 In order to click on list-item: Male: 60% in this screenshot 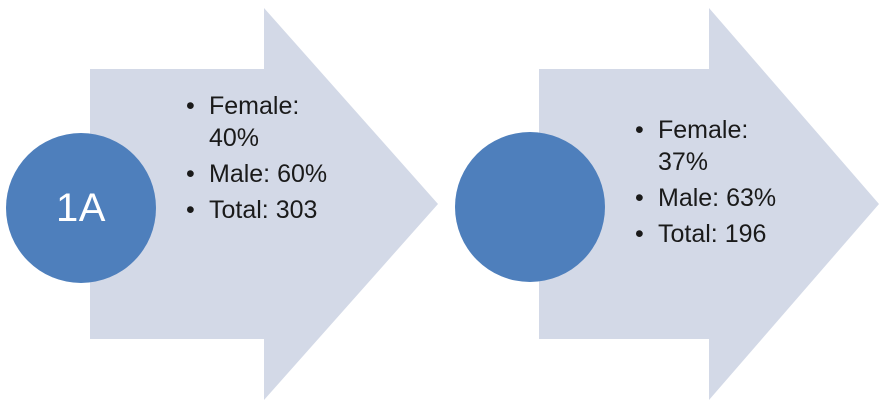, I will do `click(264, 174)`.